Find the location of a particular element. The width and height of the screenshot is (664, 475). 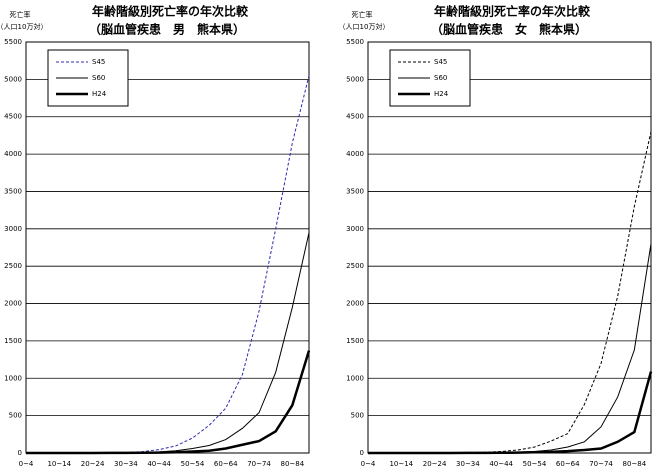

chart-subtitle: （脳血管疾患 男 熊本県） is located at coordinates (167, 29).